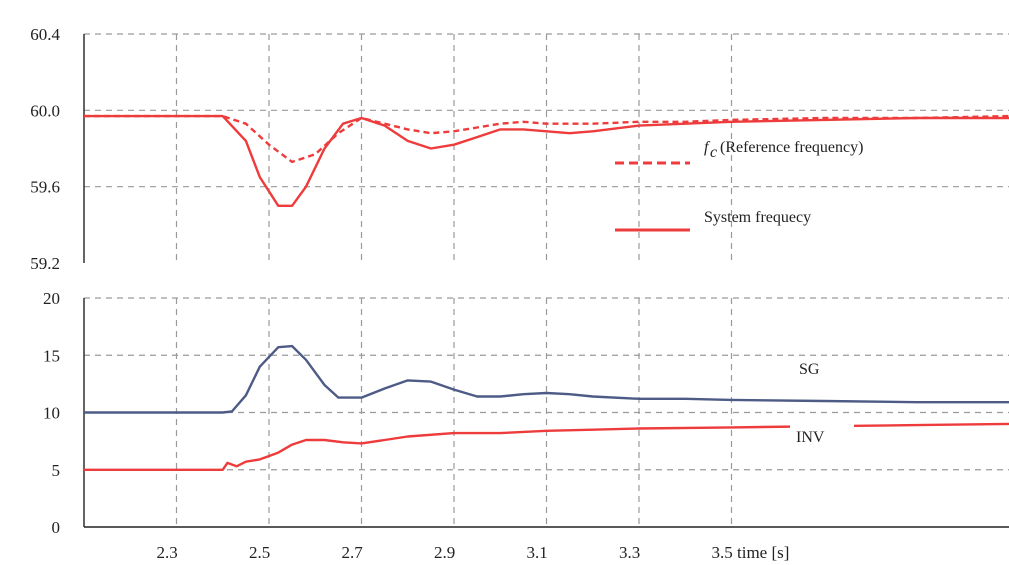  Describe the element at coordinates (751, 552) in the screenshot. I see `x-tick-label: 3.5 time [s]` at that location.